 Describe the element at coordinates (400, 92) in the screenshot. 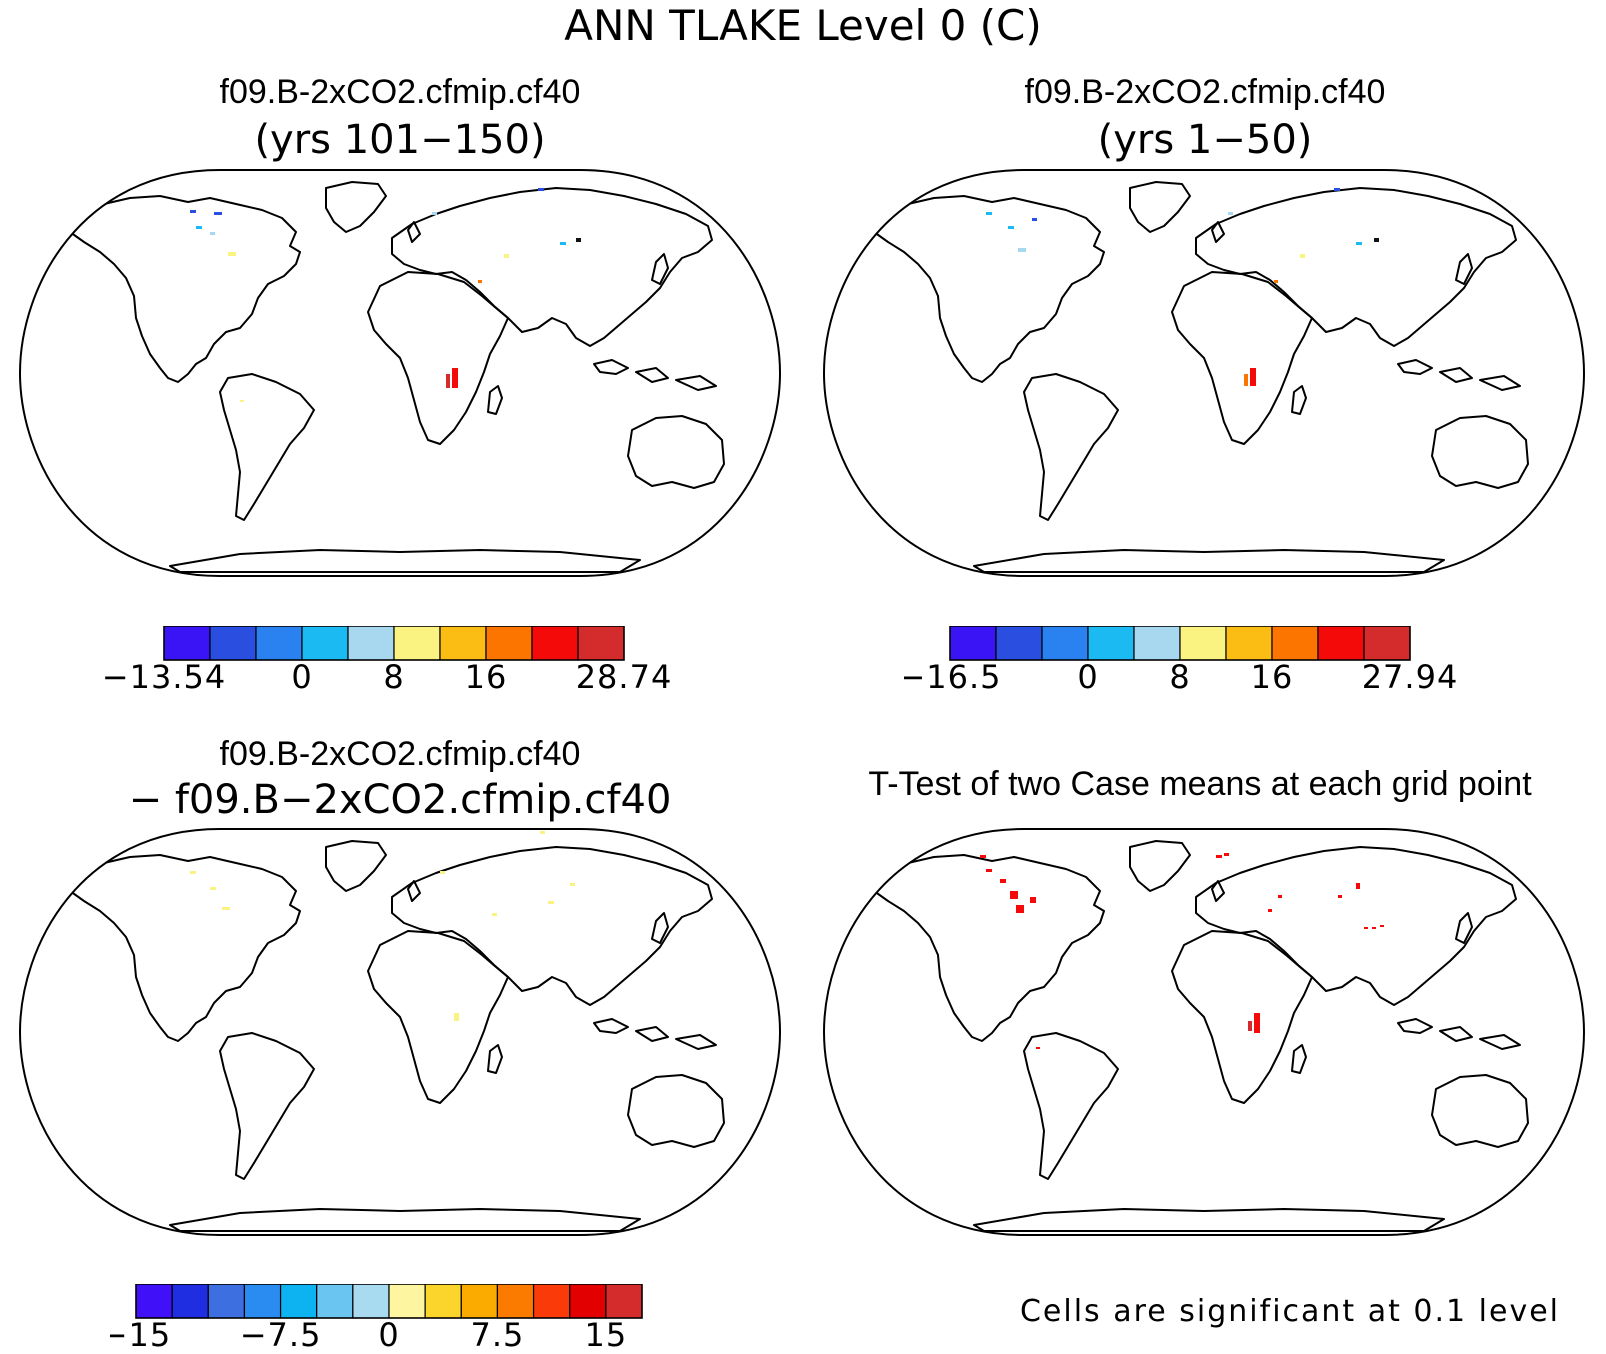

I see `panel-title-top-left: f09.B-2xCO2.cfmip.cf40` at that location.